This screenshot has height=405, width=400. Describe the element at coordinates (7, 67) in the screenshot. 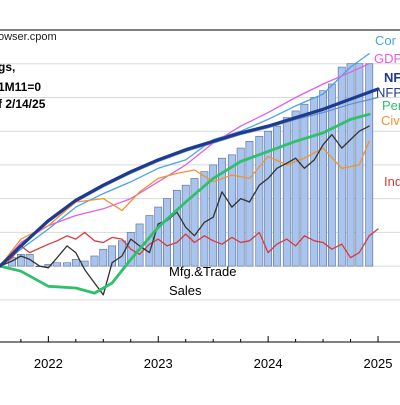

I see `note-line-1: gs,` at that location.